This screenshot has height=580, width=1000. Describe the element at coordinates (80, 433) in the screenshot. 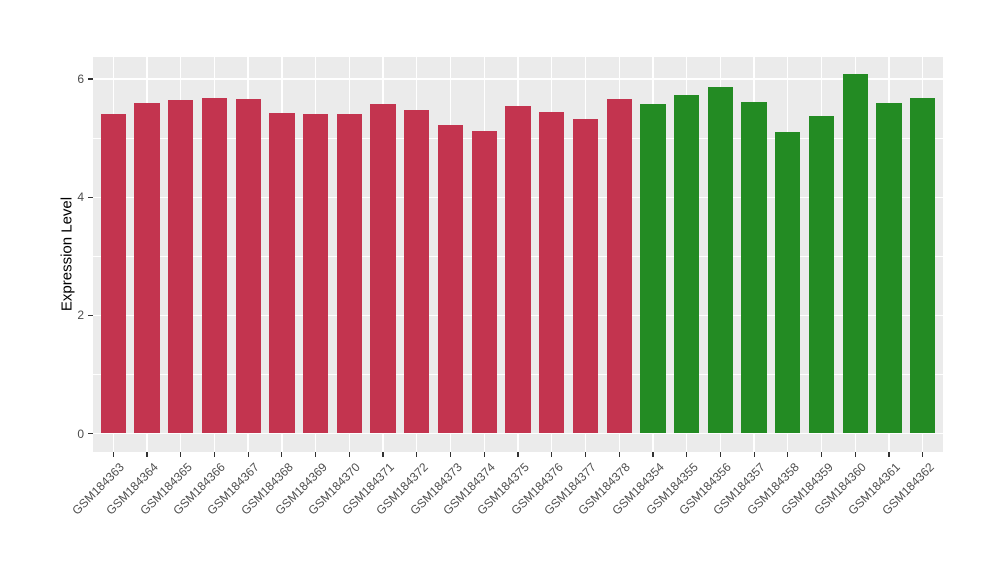

I see `y-tick-label-0: 0` at that location.